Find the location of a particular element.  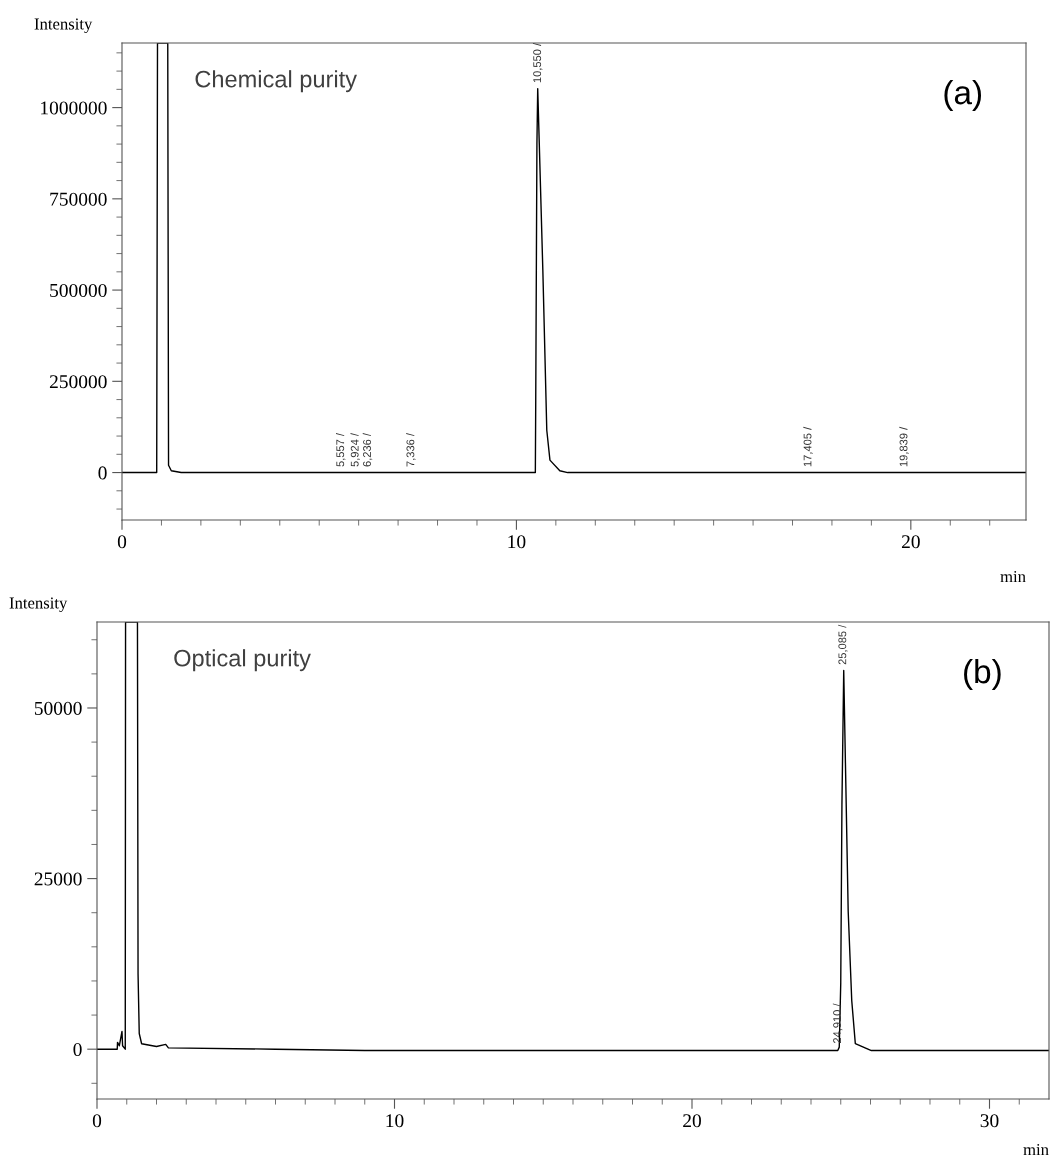

annotation: 10,550 / is located at coordinates (537, 62).